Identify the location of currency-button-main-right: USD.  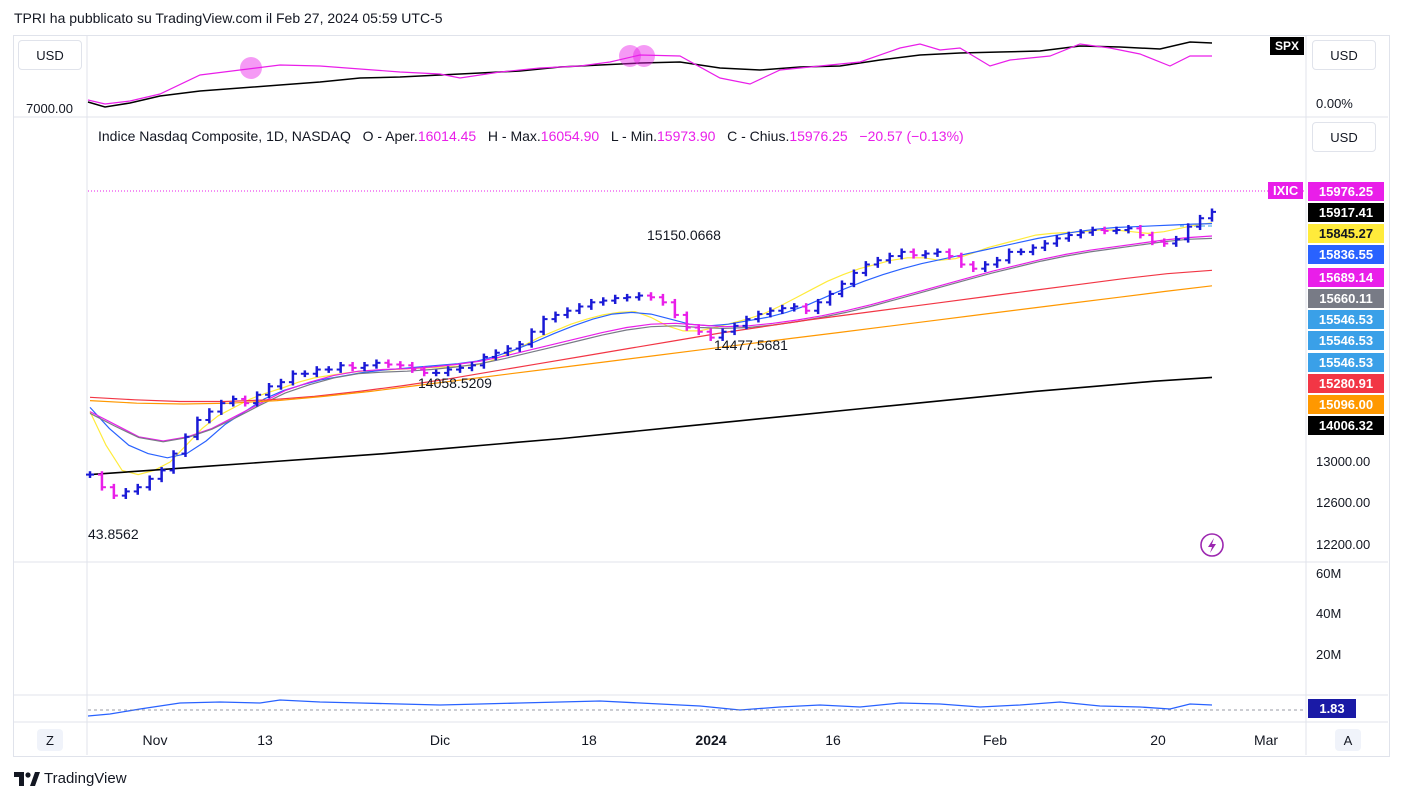
(1344, 137).